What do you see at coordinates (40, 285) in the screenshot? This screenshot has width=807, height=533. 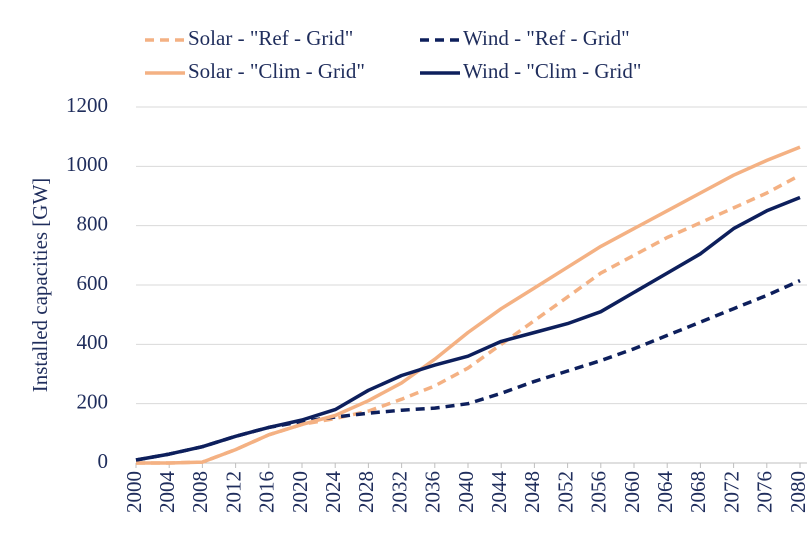 I see `y-axis-label: Installed capacities [GW]` at bounding box center [40, 285].